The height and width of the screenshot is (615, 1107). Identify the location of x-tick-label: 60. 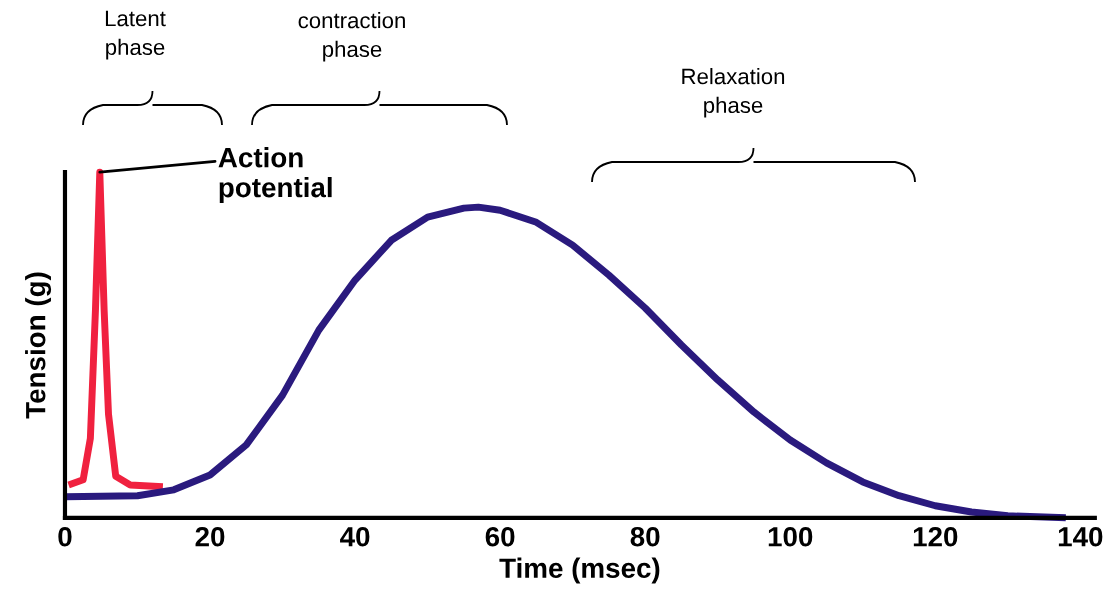
(500, 536).